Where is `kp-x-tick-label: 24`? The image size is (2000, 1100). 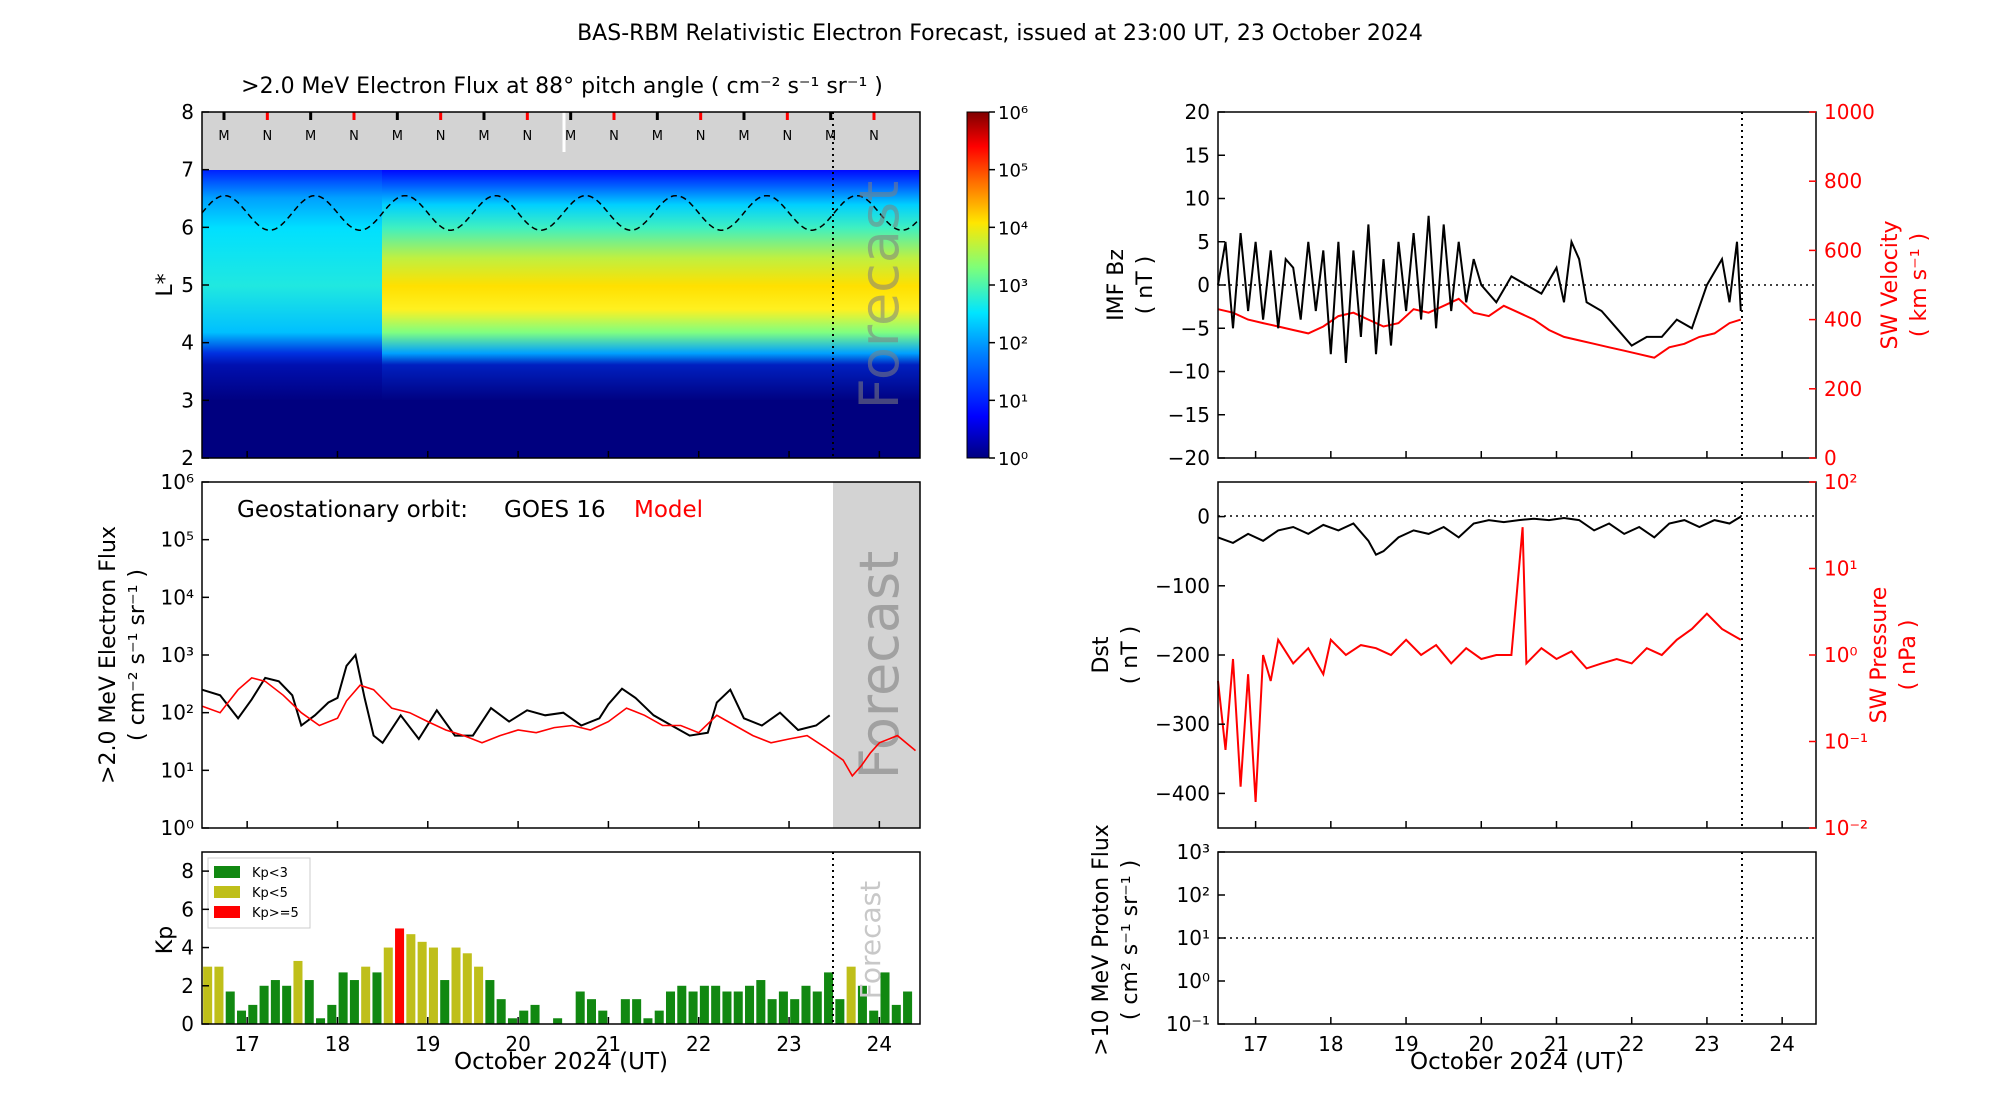
kp-x-tick-label: 24 is located at coordinates (879, 1044).